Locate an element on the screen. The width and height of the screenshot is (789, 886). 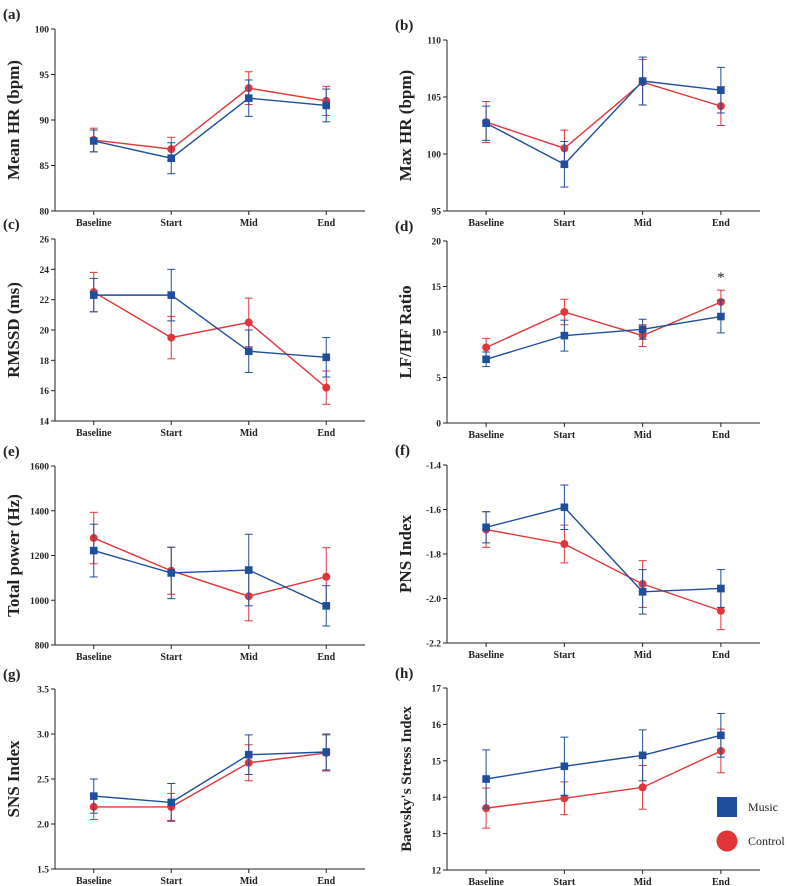
y-axis-title: LF/HF Ratio is located at coordinates (405, 331).